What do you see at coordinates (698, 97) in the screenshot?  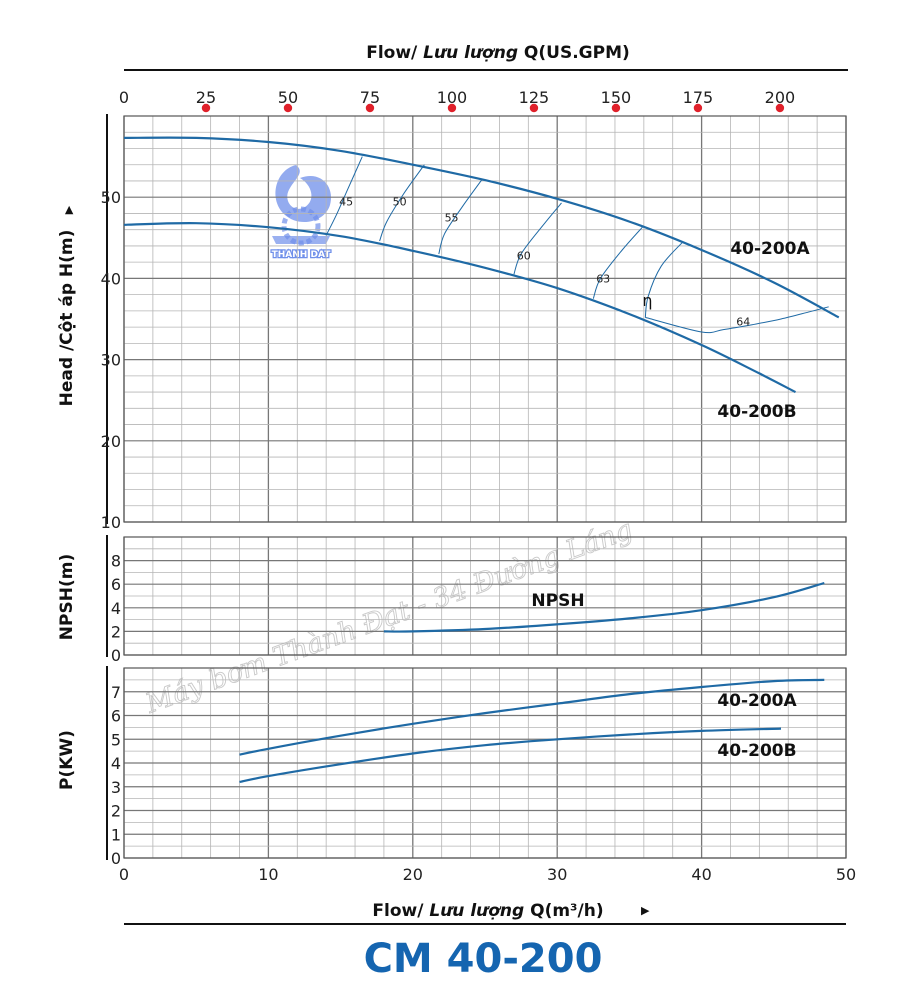 I see `top-x-tick: 175` at bounding box center [698, 97].